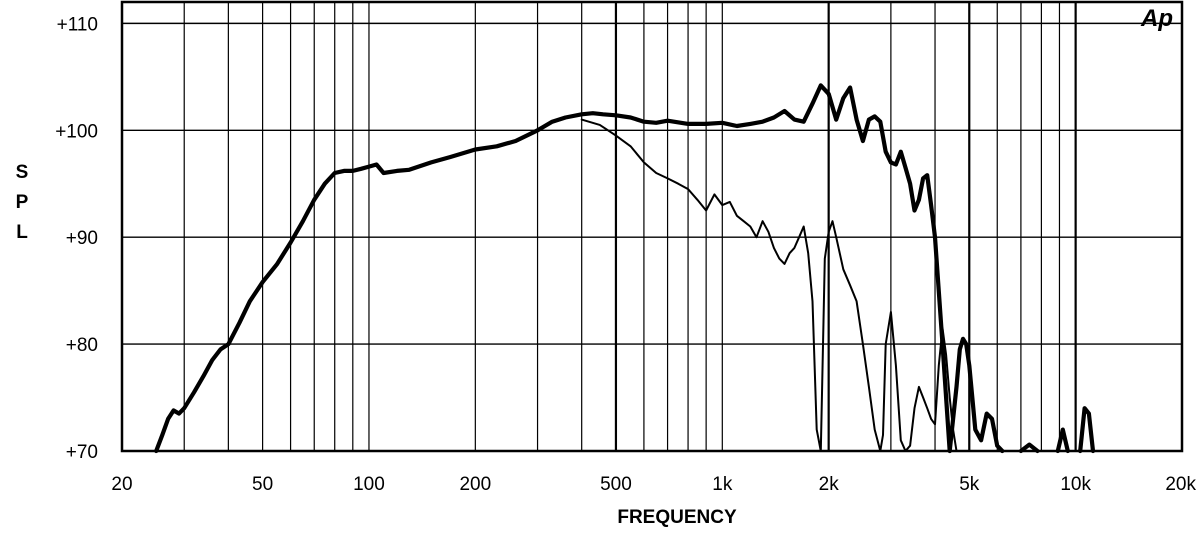 This screenshot has height=536, width=1200. Describe the element at coordinates (1075, 484) in the screenshot. I see `x-tick-label: 10k` at that location.